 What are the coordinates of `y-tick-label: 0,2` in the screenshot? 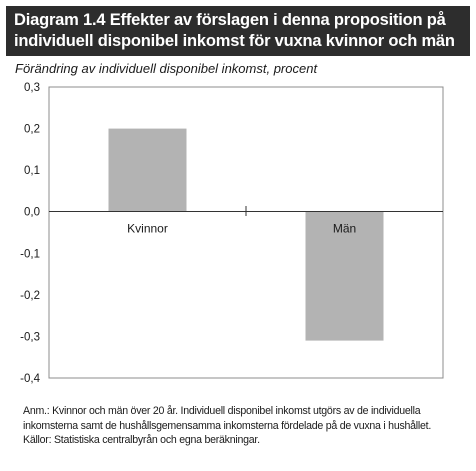 It's located at (32, 130).